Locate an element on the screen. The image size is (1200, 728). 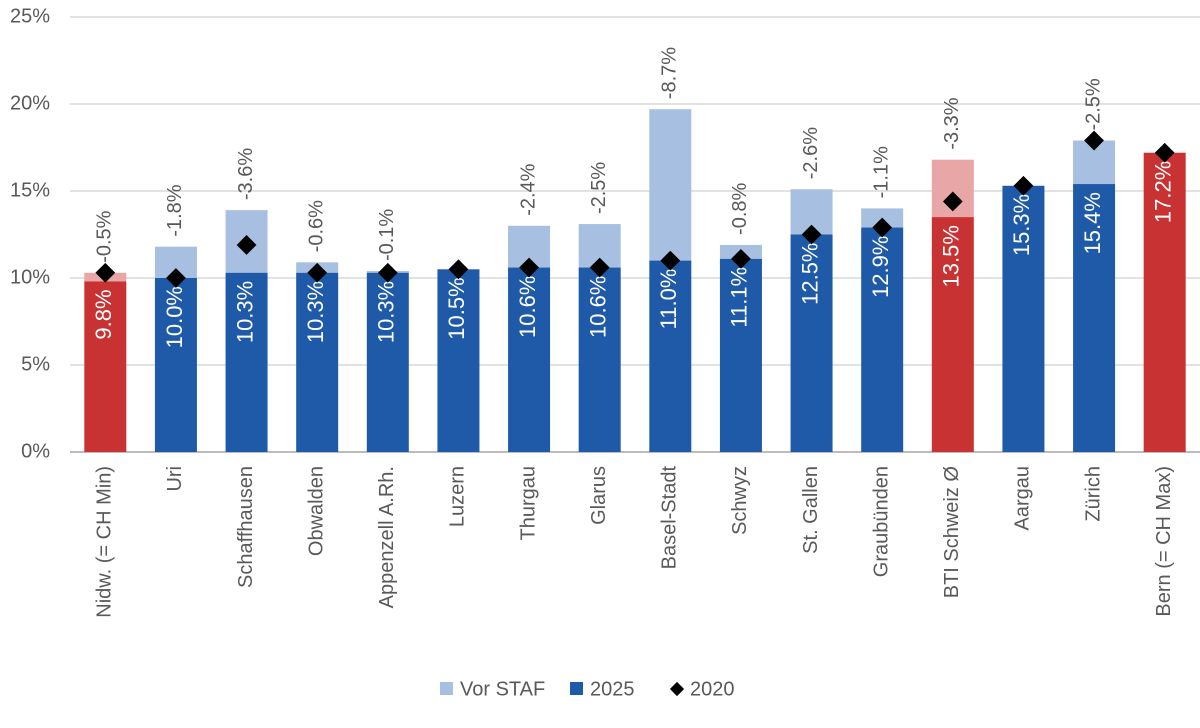
x-tick-label: St. Gallen is located at coordinates (811, 510).